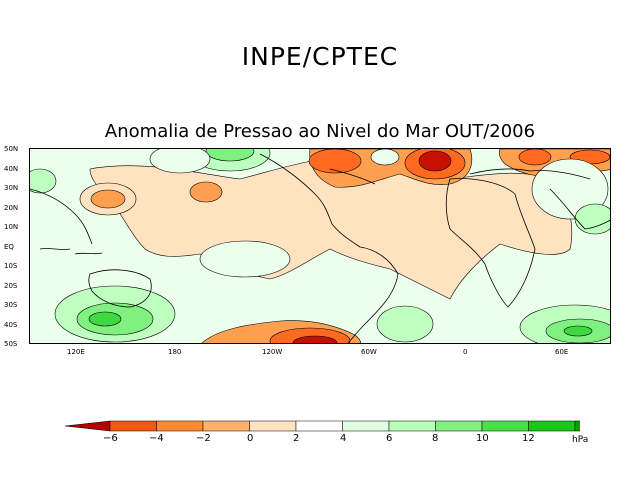 The image size is (640, 494). I want to click on colorbar-tick: 8, so click(435, 438).